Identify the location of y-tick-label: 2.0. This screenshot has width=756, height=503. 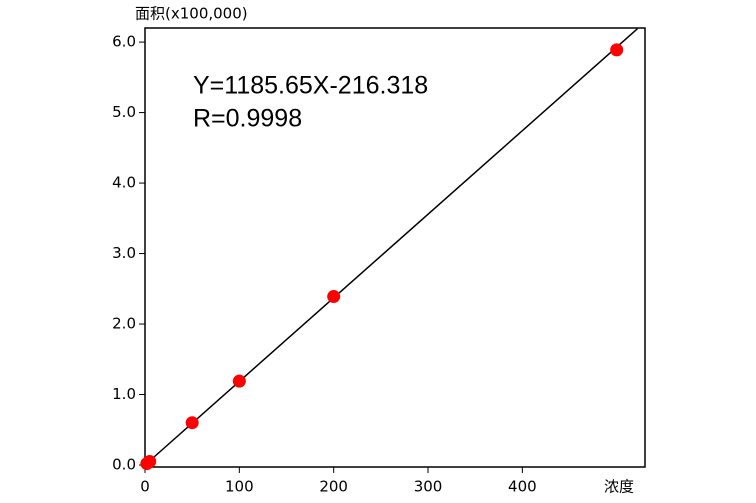
(124, 324).